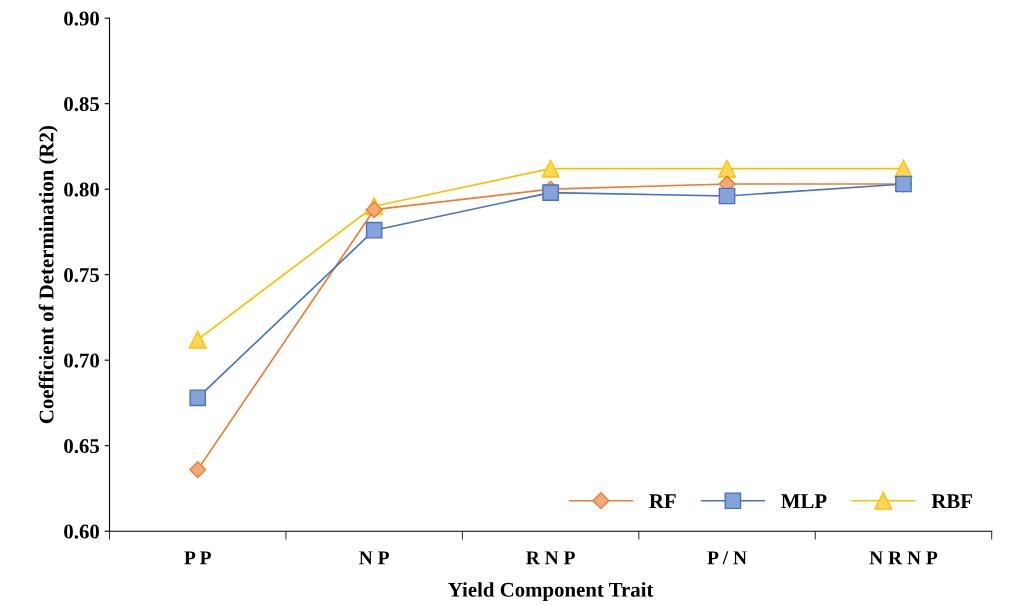 This screenshot has width=1014, height=605. Describe the element at coordinates (804, 501) in the screenshot. I see `legend-label: MLP` at that location.